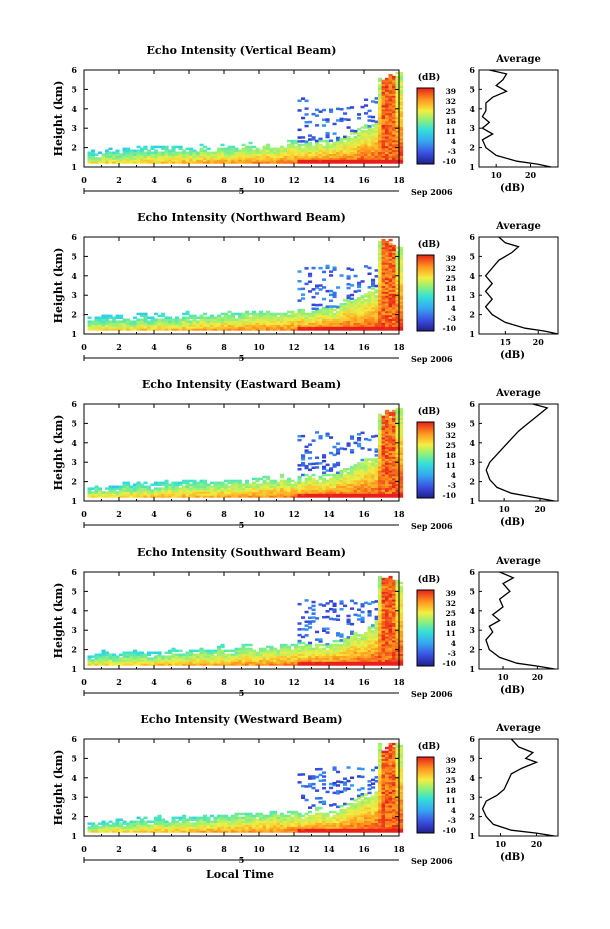 This screenshot has height=929, width=610. What do you see at coordinates (74, 591) in the screenshot?
I see `y-tick-label: 5` at bounding box center [74, 591].